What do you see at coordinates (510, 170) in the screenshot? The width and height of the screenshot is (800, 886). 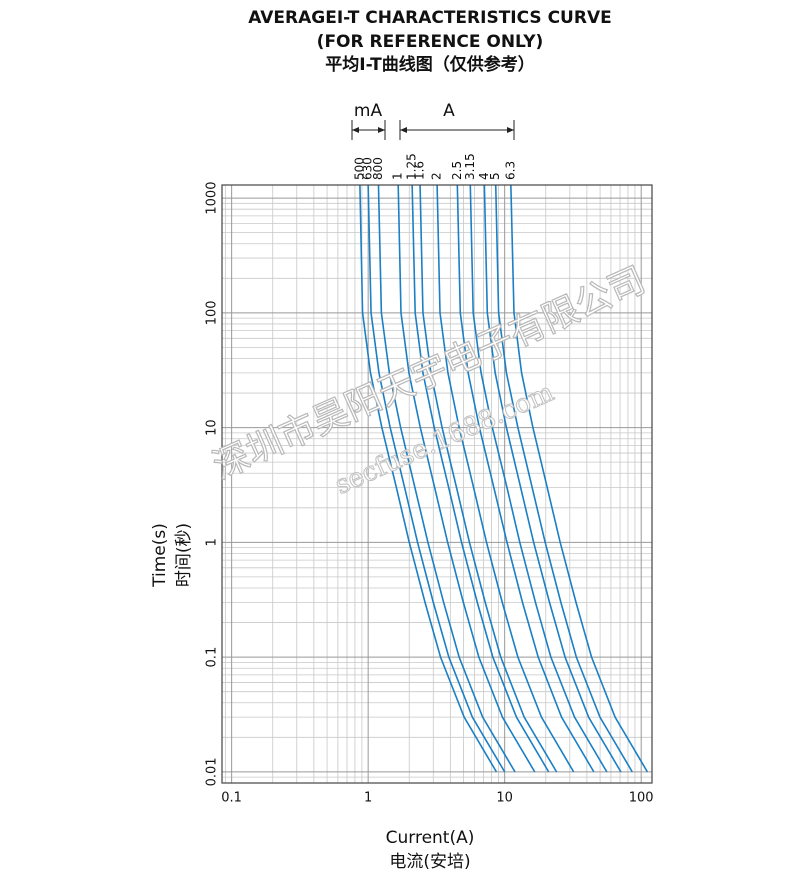 I see `series-label: 6.3` at bounding box center [510, 170].